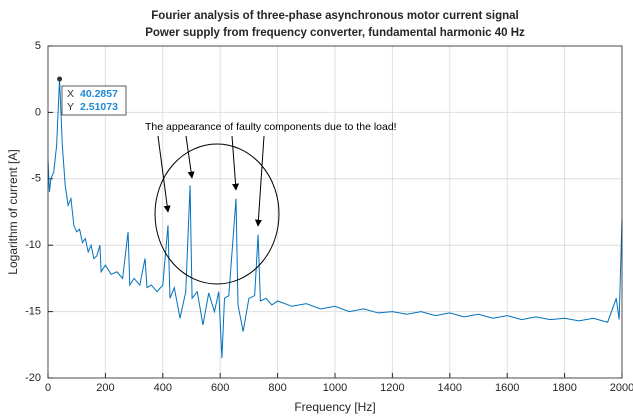 The width and height of the screenshot is (633, 417). What do you see at coordinates (13, 211) in the screenshot?
I see `y-axis-label: Logarithm of current [A]` at bounding box center [13, 211].